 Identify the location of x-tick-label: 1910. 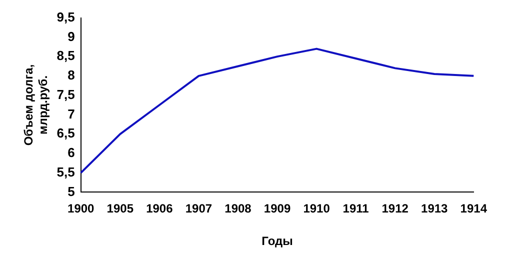
(316, 209).